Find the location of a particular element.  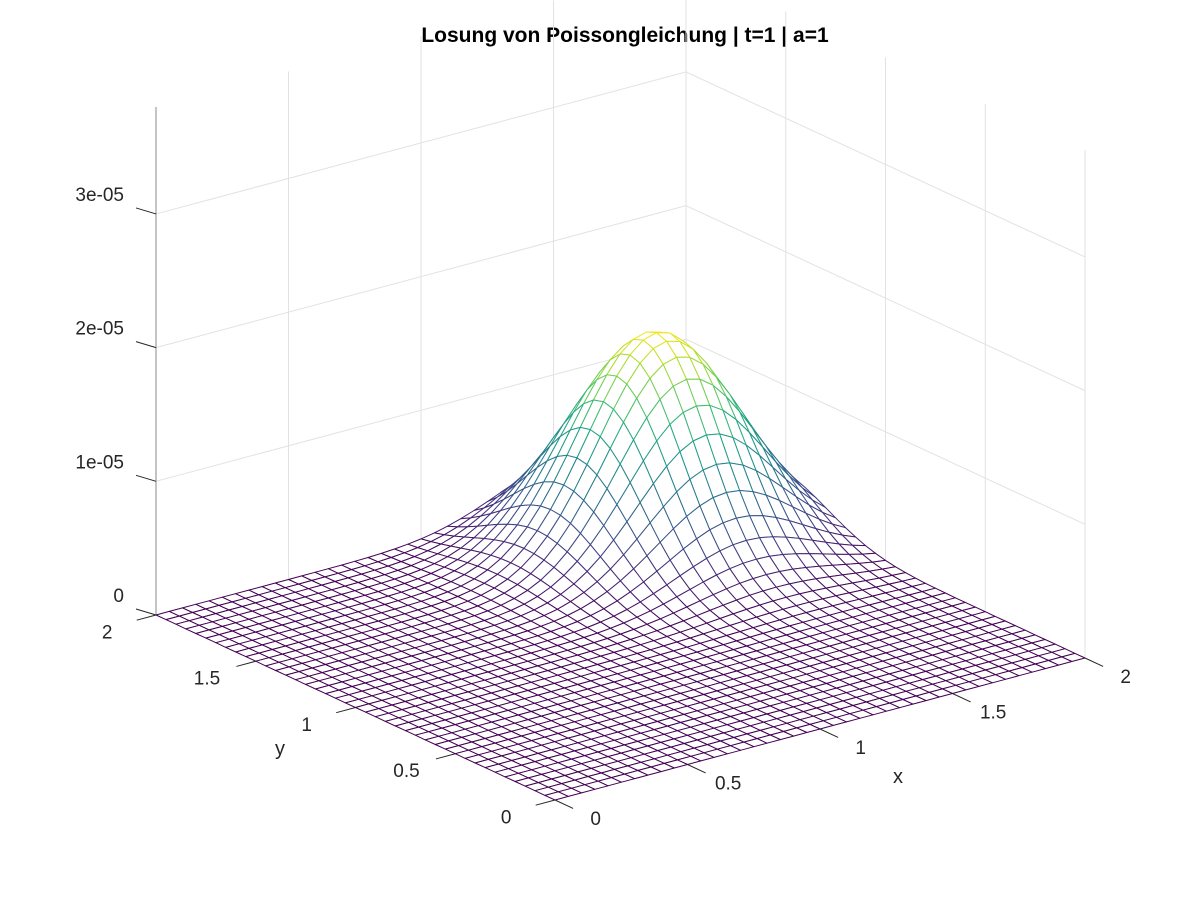

y-tick-label: 0.5 is located at coordinates (406, 771).